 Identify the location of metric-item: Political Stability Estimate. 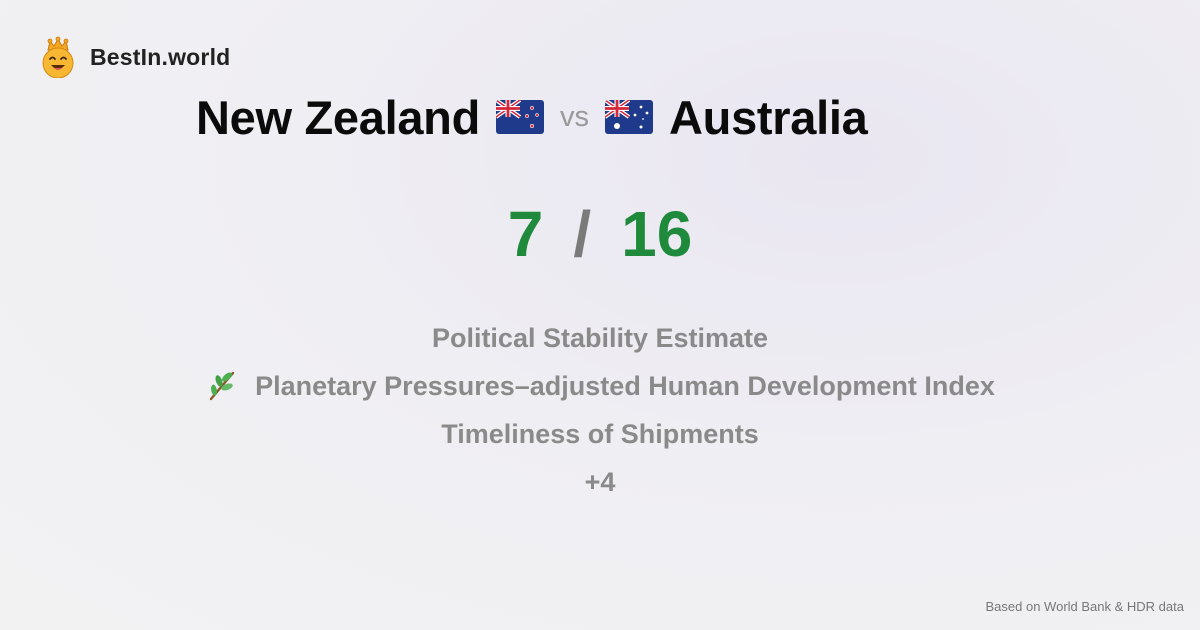
(600, 338).